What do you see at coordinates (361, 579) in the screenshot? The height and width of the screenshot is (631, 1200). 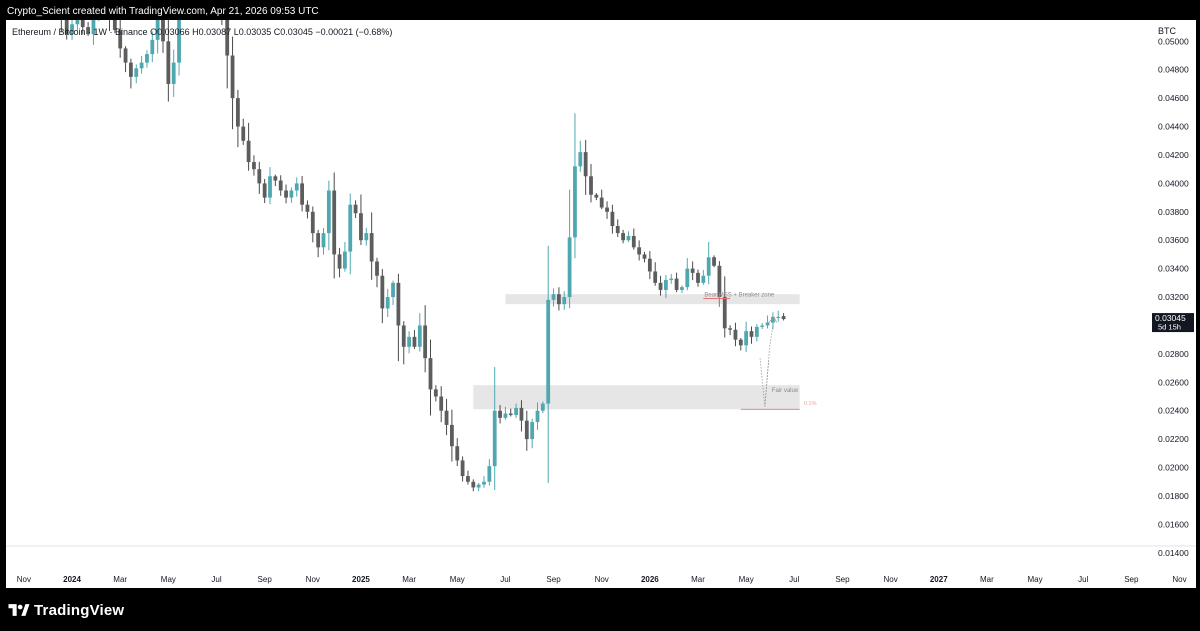 I see `x-tick-label: 2025` at bounding box center [361, 579].